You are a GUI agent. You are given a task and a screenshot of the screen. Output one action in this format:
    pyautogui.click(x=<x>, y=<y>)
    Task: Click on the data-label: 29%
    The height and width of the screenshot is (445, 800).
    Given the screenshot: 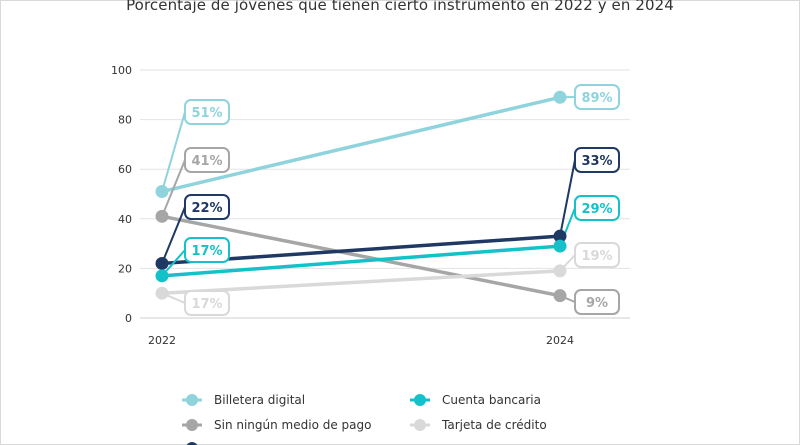 What is the action you would take?
    pyautogui.click(x=596, y=209)
    